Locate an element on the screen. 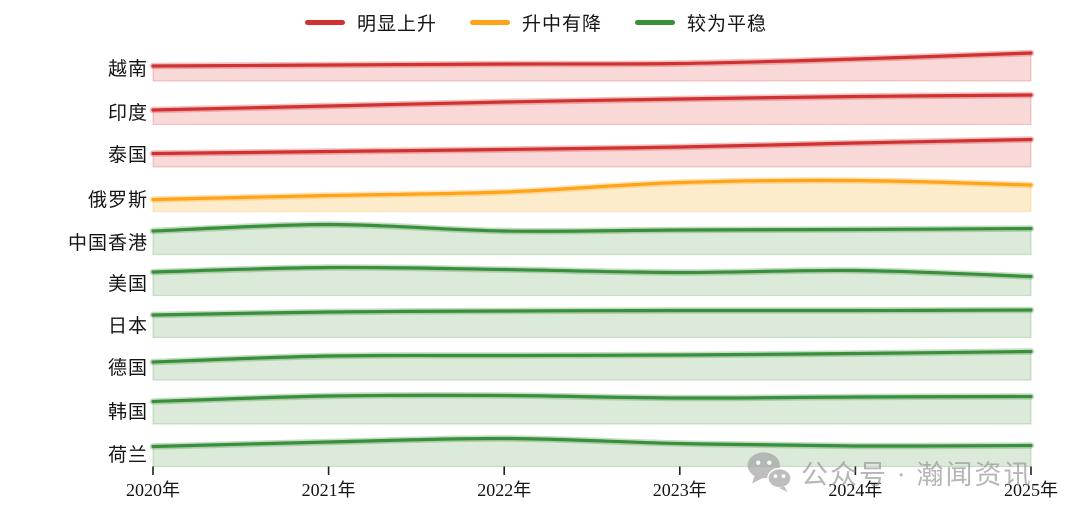 Image resolution: width=1080 pixels, height=519 pixels. x-label-4: 2024年 is located at coordinates (855, 490).